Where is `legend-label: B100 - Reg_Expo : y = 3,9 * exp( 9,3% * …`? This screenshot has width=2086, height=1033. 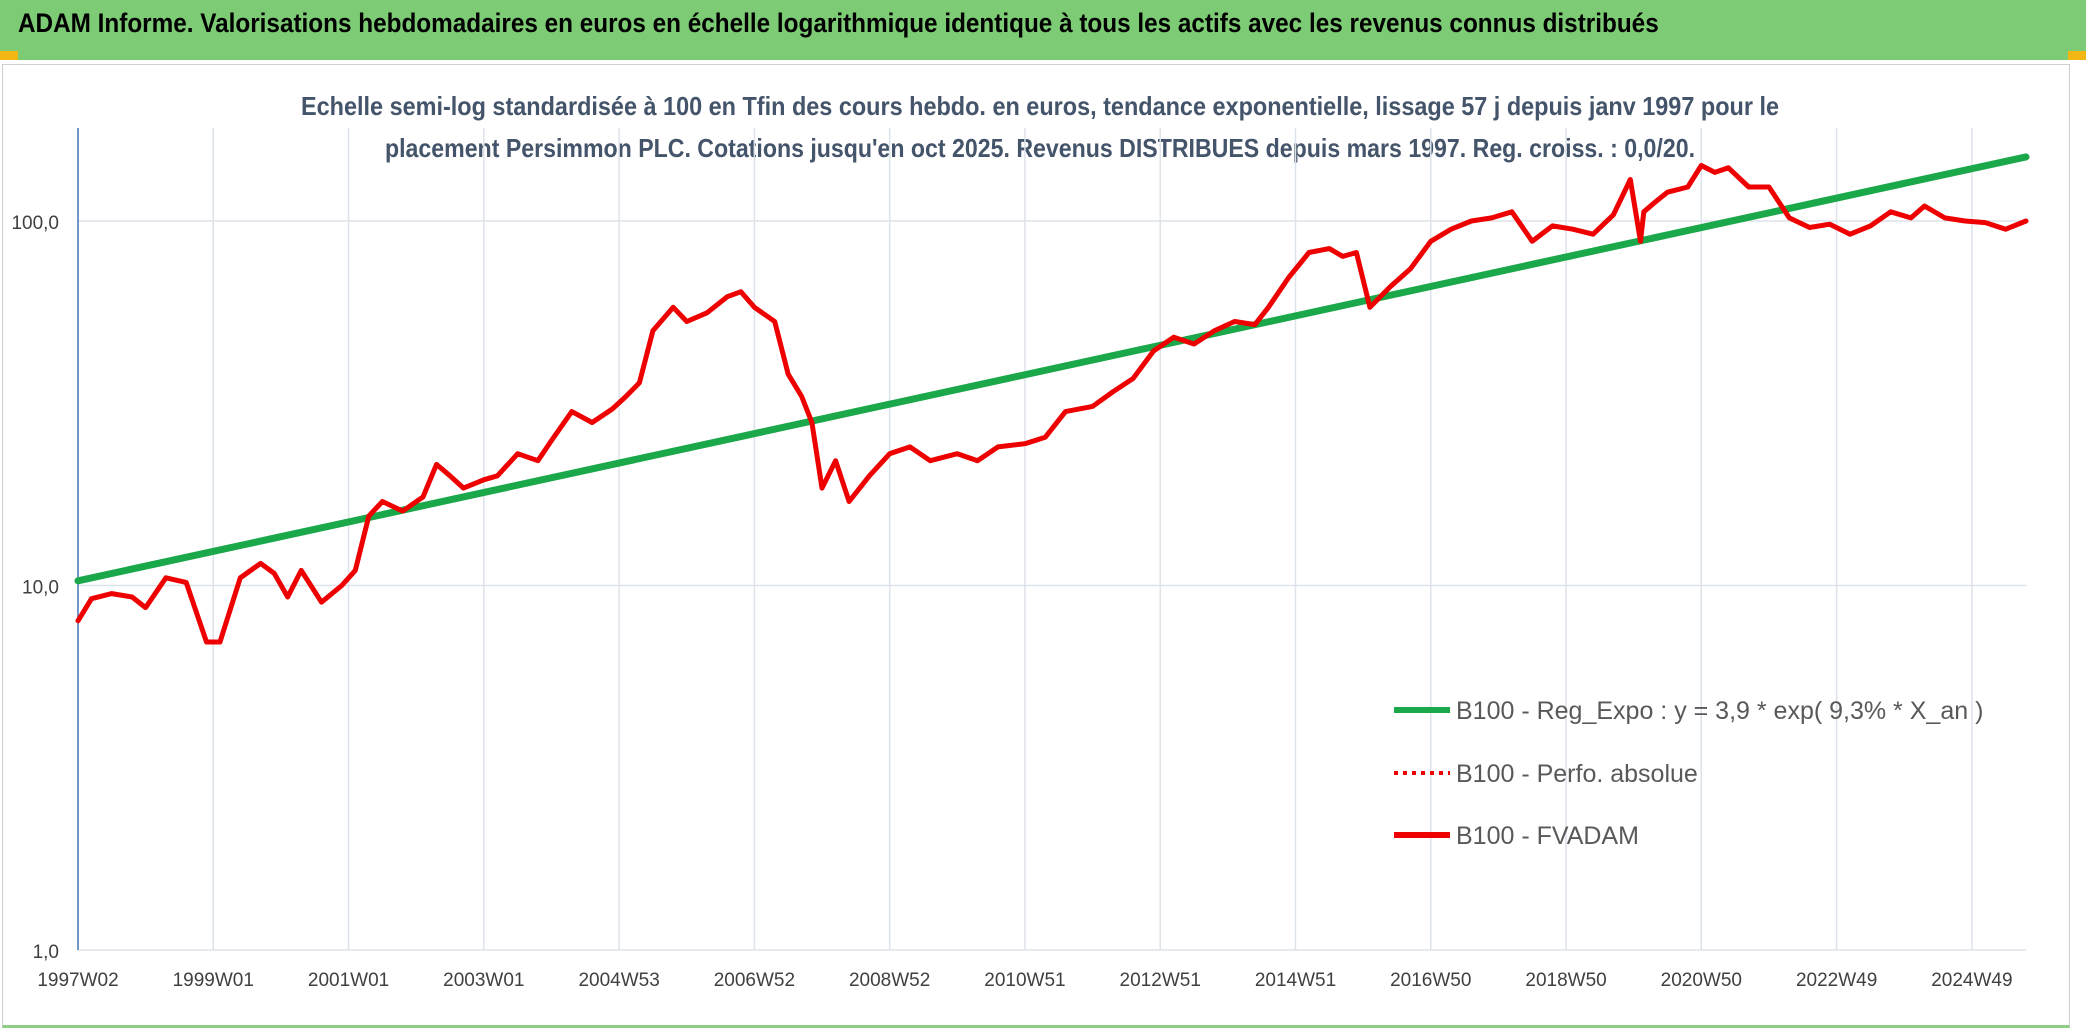
legend-label: B100 - Reg_Expo : y = 3,9 * exp( 9,3% * … is located at coordinates (1719, 711).